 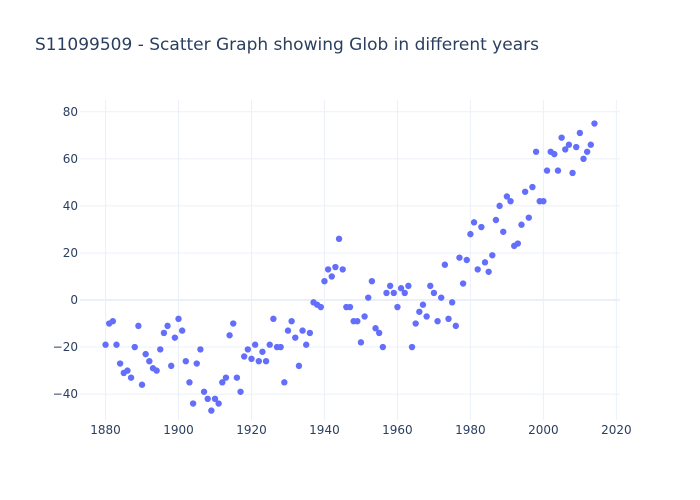 I want to click on x-tick-label: 2020, so click(x=616, y=430).